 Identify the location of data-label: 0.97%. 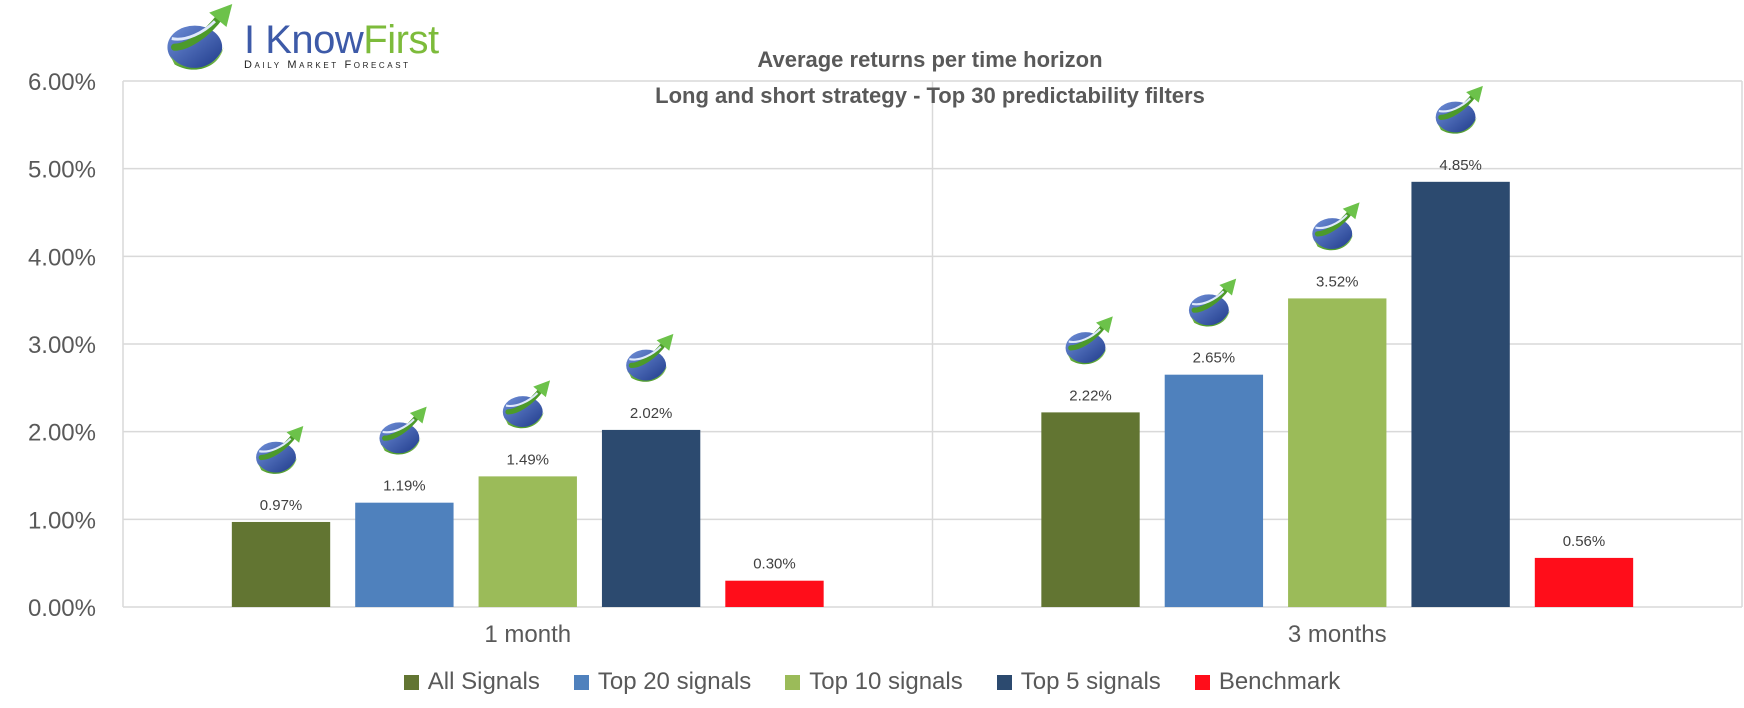
(281, 505).